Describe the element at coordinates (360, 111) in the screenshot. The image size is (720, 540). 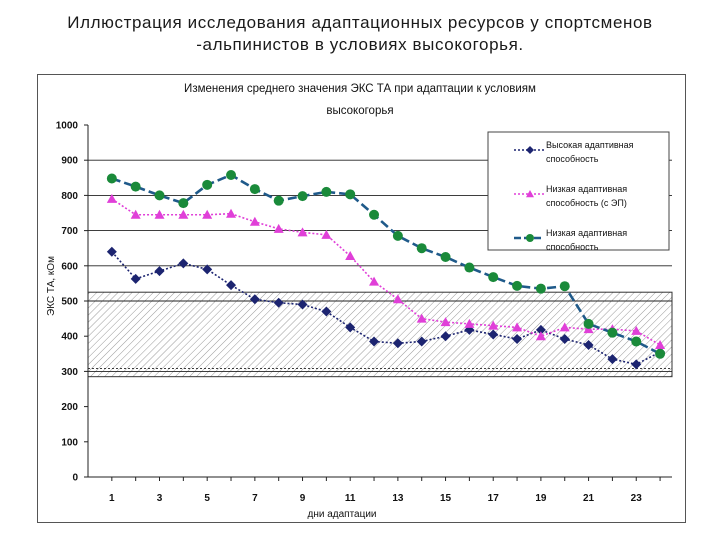
I see `chart-title-line-2: высокогорья` at that location.